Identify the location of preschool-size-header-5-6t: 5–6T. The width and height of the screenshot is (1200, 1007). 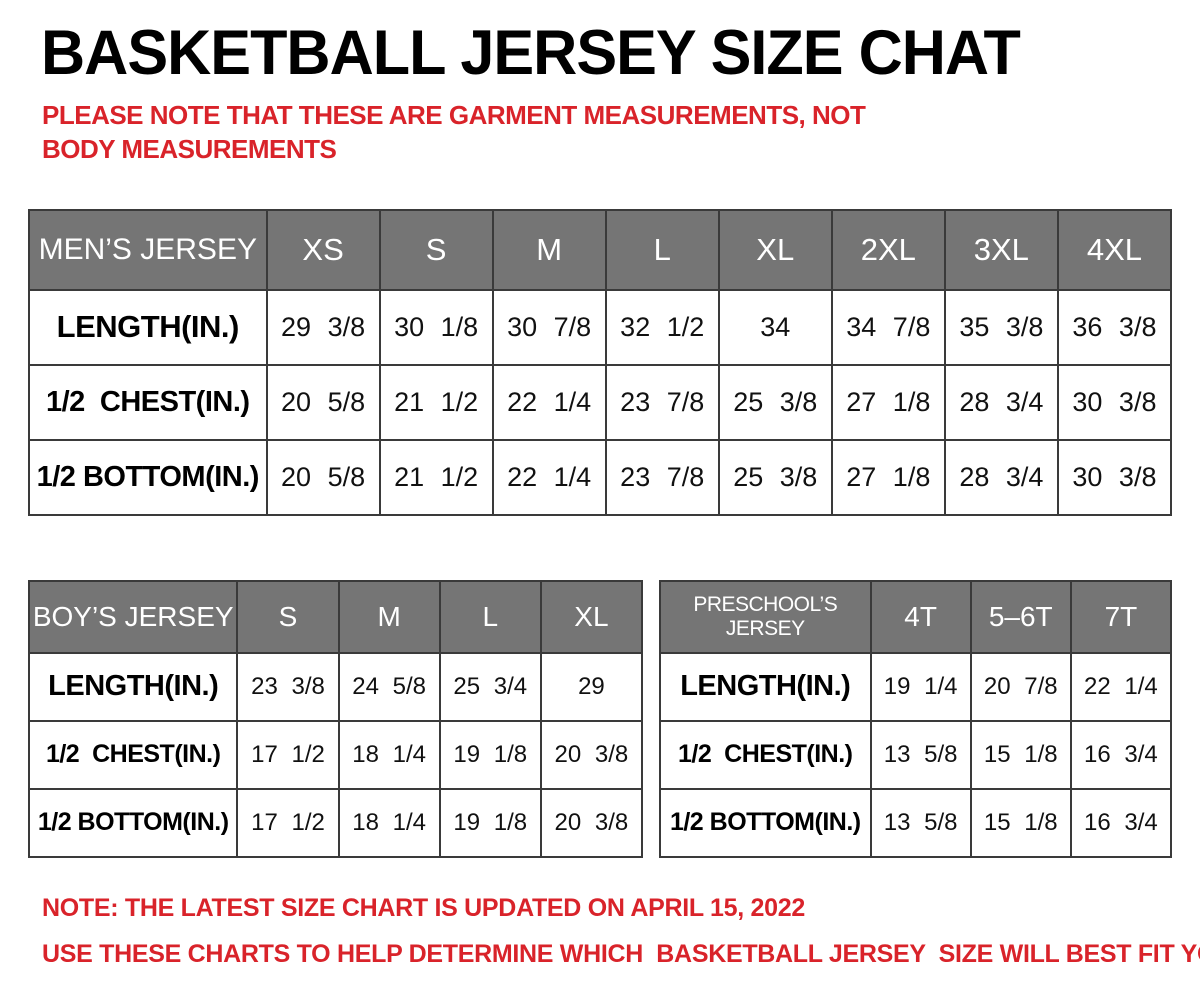
(1020, 616).